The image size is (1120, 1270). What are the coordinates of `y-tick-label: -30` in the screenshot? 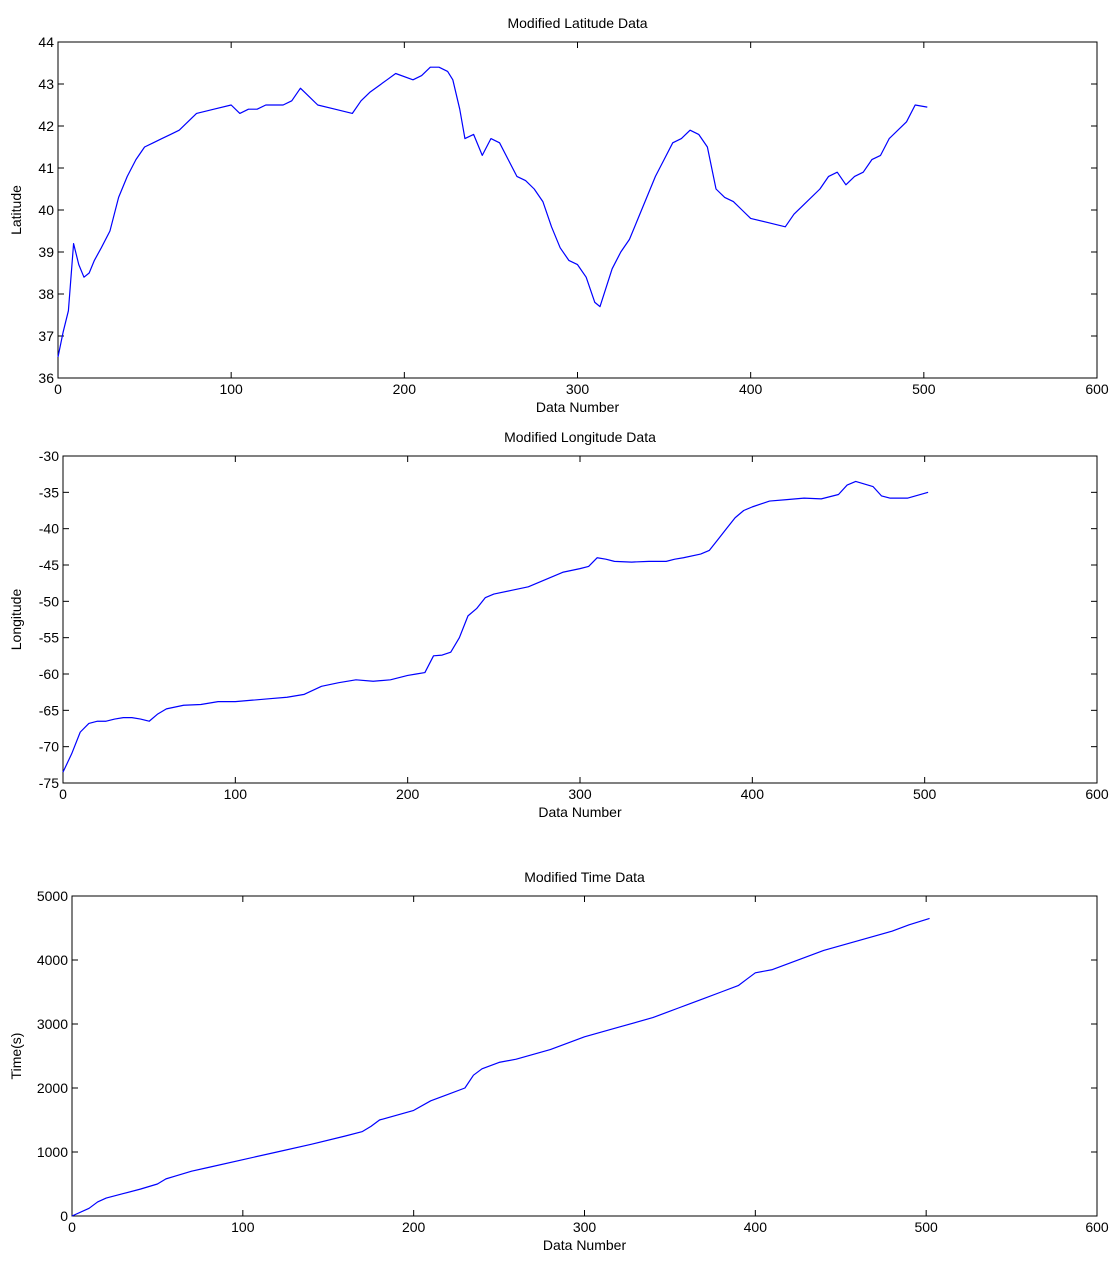 It's located at (49, 456).